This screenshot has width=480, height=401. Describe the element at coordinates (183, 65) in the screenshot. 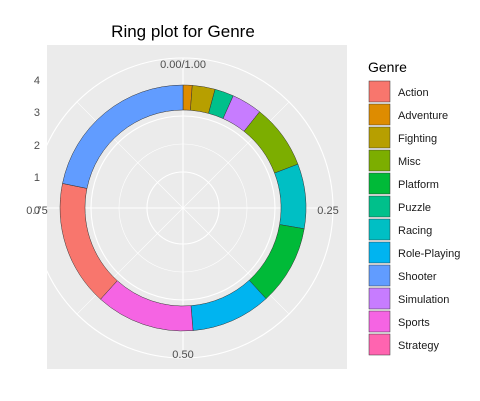

I see `angle-tick-label: 0.00/1.00` at that location.